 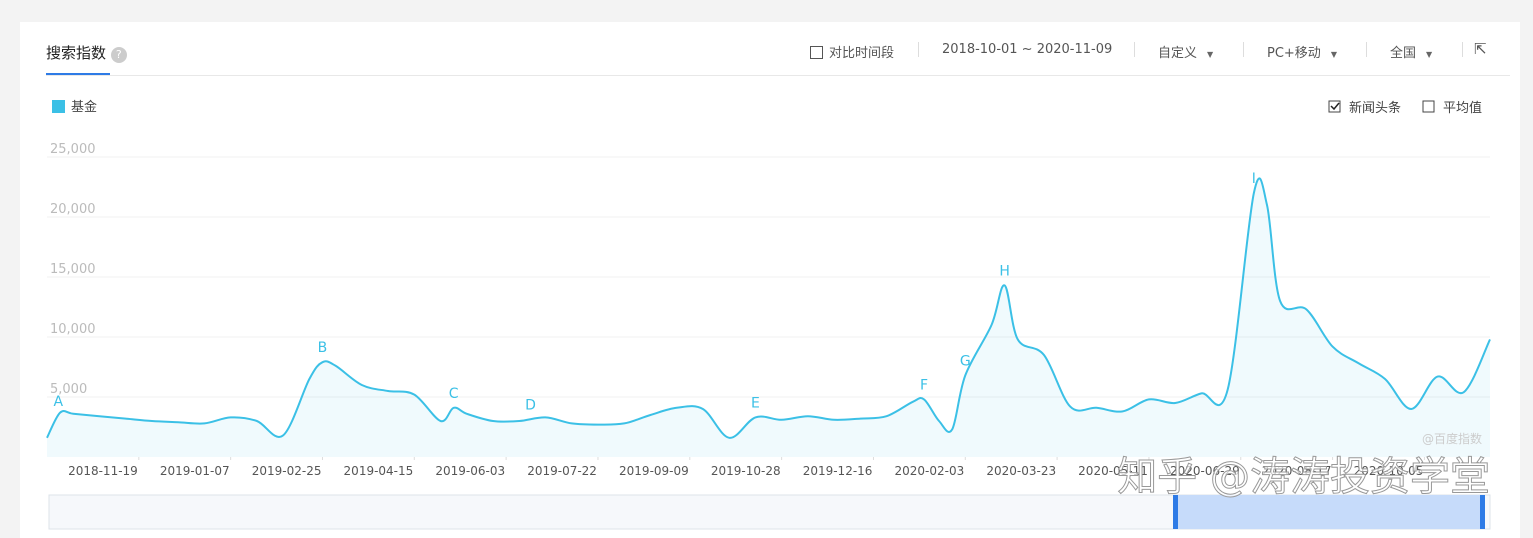 What do you see at coordinates (73, 149) in the screenshot?
I see `y-tick-label: 25,000` at bounding box center [73, 149].